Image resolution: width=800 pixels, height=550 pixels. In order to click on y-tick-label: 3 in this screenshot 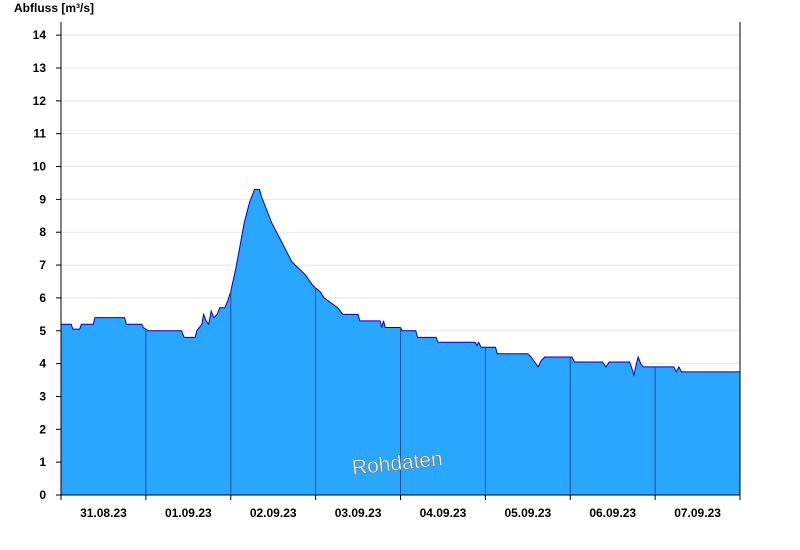, I will do `click(42, 396)`.